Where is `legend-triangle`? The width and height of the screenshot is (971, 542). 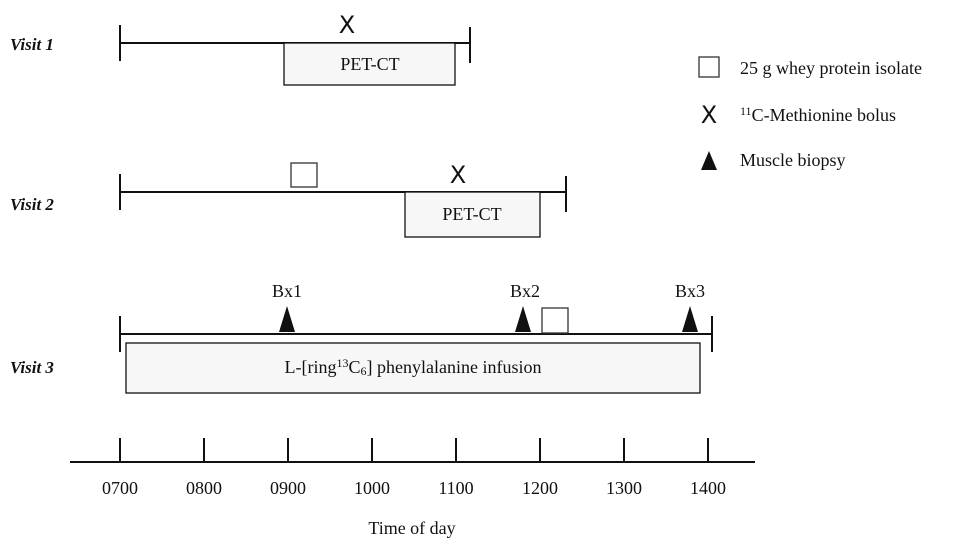
legend-triangle is located at coordinates (709, 160).